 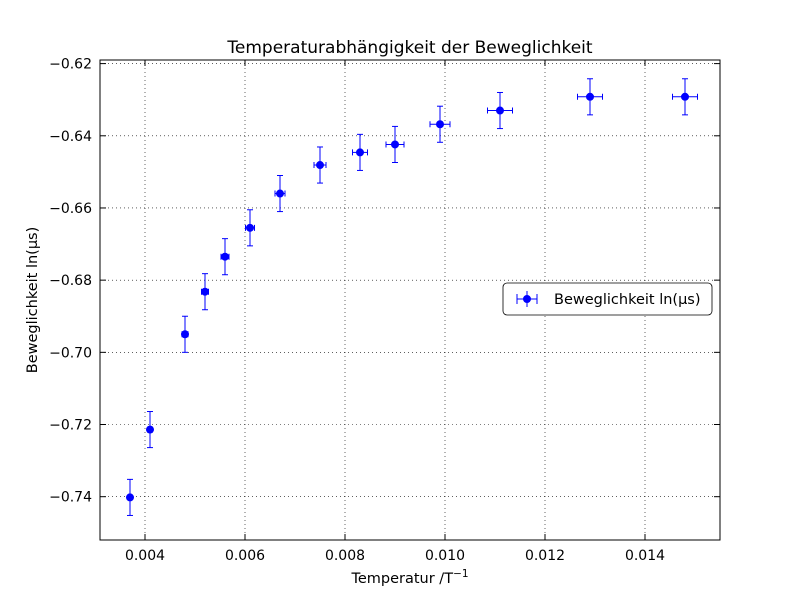 I want to click on x-tick-label: 0.010, so click(x=445, y=556).